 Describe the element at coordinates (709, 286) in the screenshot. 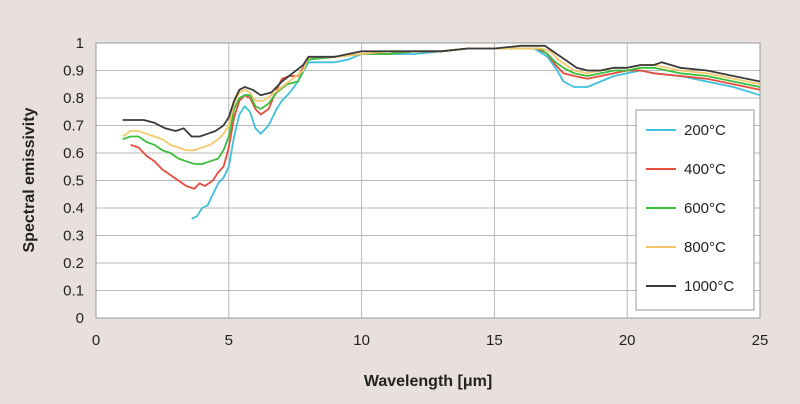

I see `legend-label-4: 1000°C` at that location.